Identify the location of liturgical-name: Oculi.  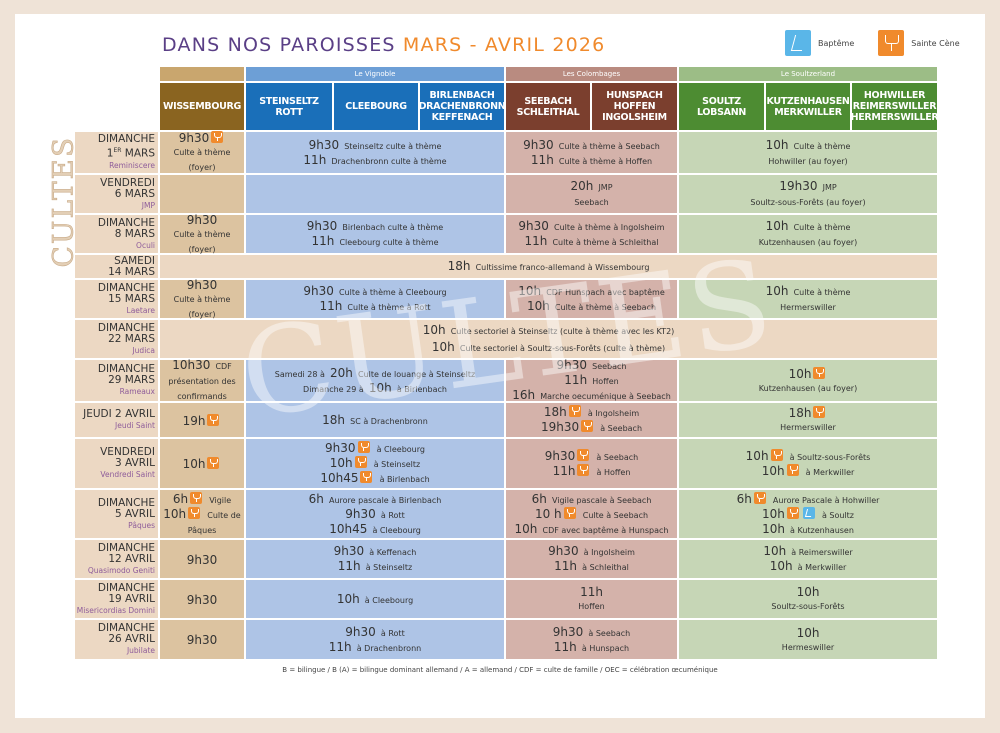
(145, 245).